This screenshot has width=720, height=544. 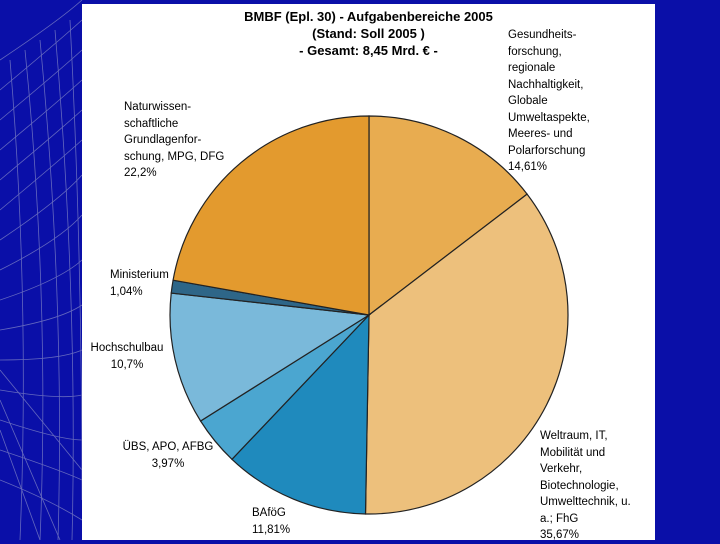 I want to click on pie-slice-hochschulbau, so click(x=270, y=357).